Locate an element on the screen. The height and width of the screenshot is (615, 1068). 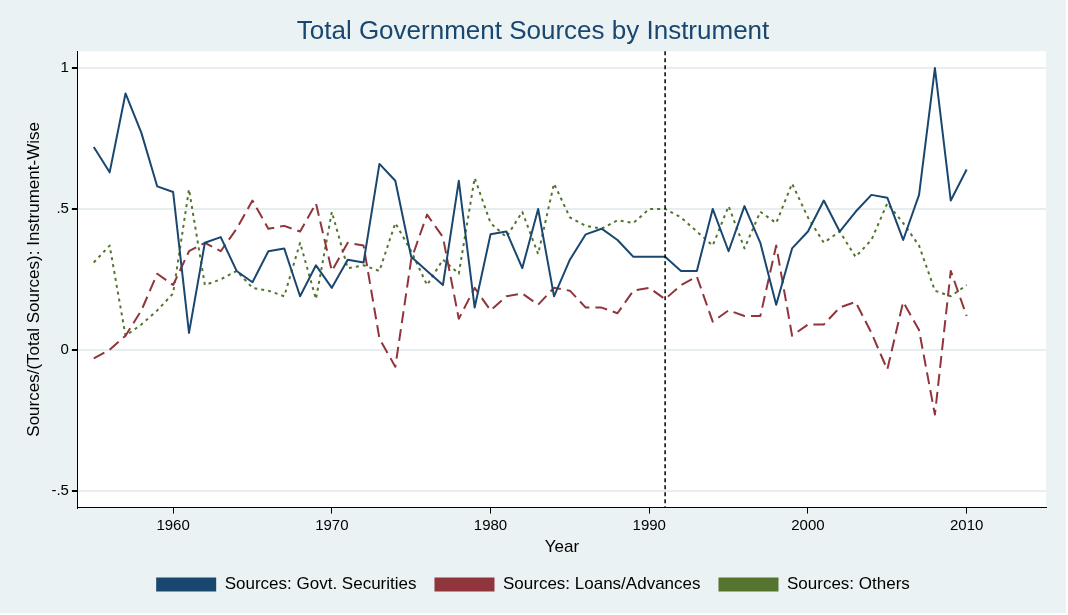
legend-label: Sources: Loans/Advances is located at coordinates (601, 584).